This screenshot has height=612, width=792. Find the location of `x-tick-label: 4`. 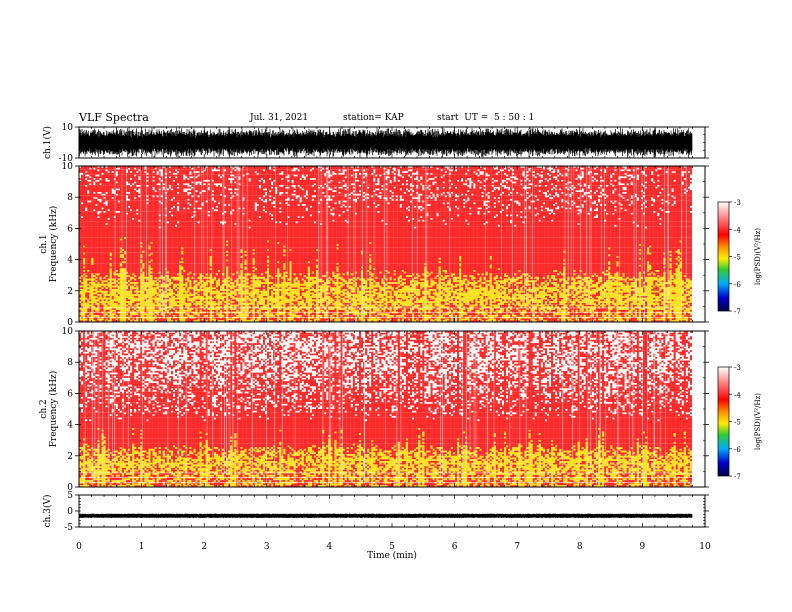

x-tick-label: 4 is located at coordinates (330, 547).